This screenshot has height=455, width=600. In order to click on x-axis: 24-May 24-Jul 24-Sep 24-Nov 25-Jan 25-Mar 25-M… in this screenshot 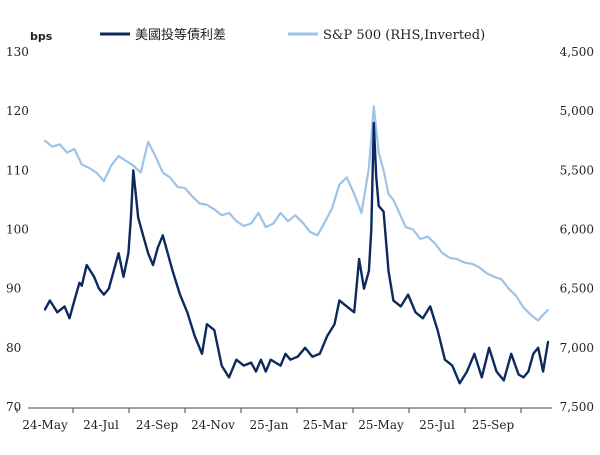, I will do `click(284, 419)`.